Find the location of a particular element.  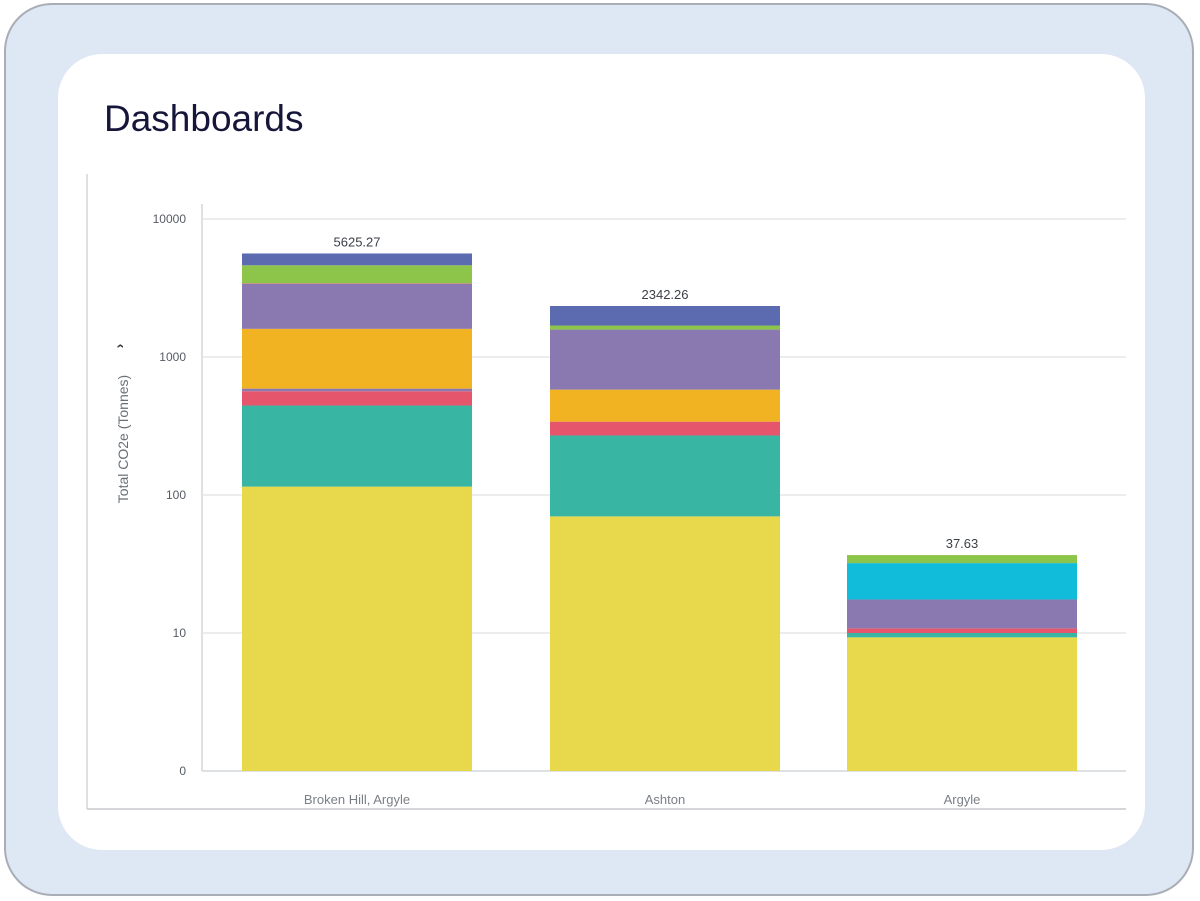

page-title: Dashboards is located at coordinates (204, 118).